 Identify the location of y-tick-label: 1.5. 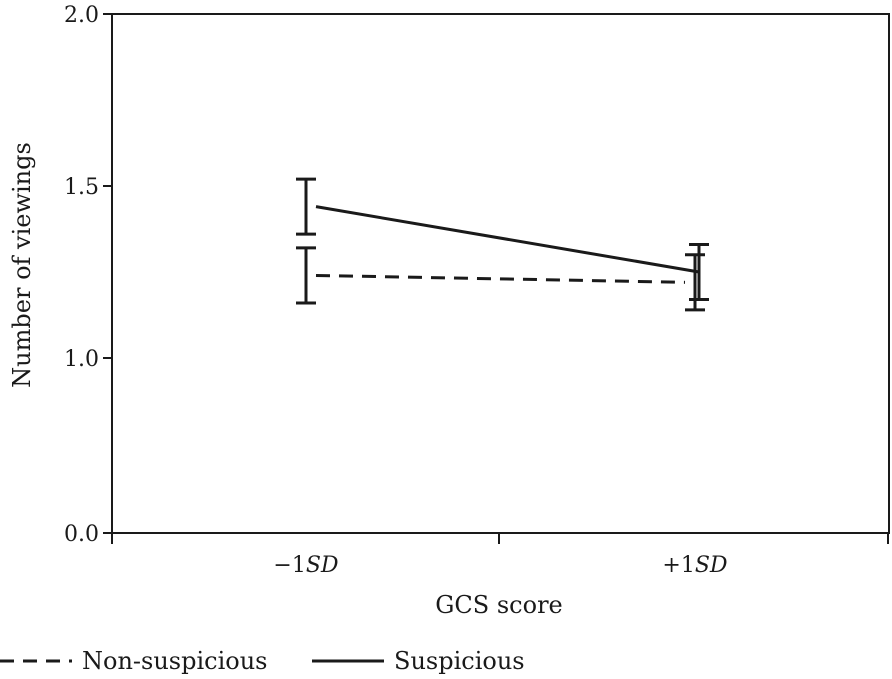
(81, 187).